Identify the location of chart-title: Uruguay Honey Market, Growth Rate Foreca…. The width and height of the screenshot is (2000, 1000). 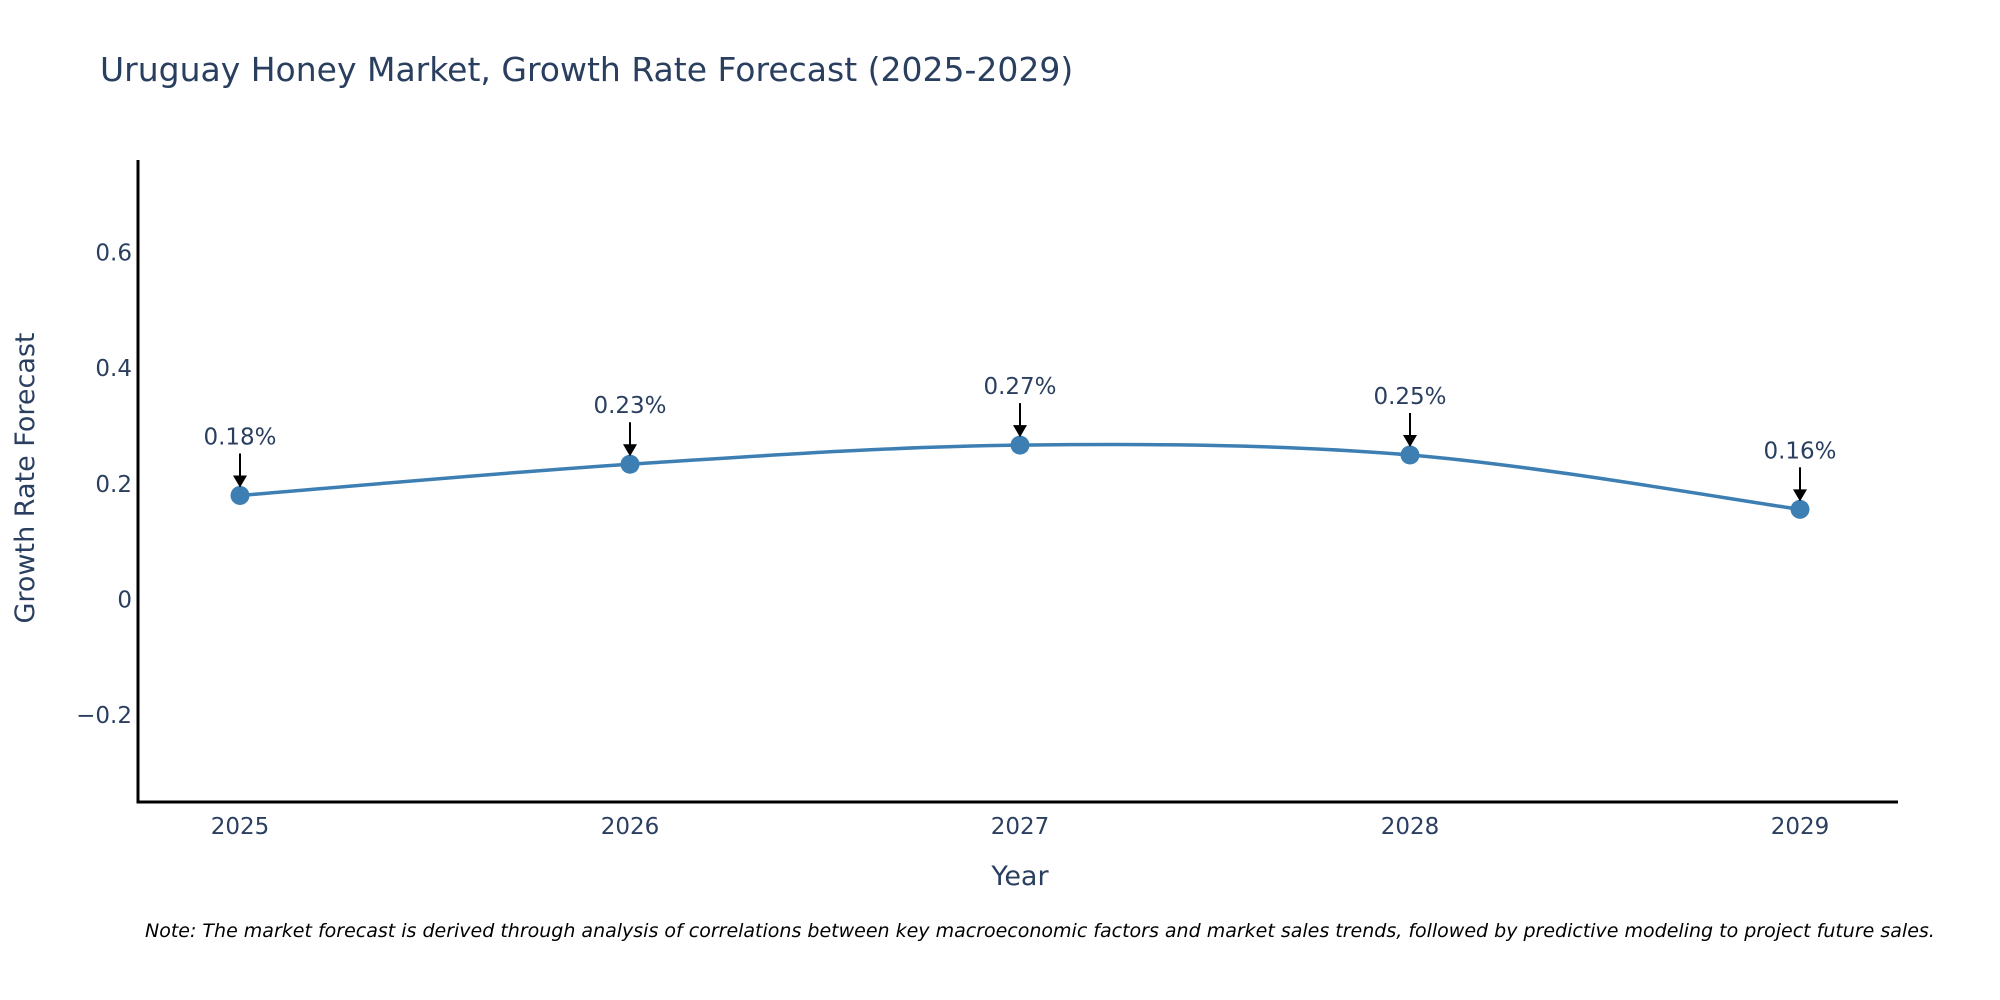
(586, 69).